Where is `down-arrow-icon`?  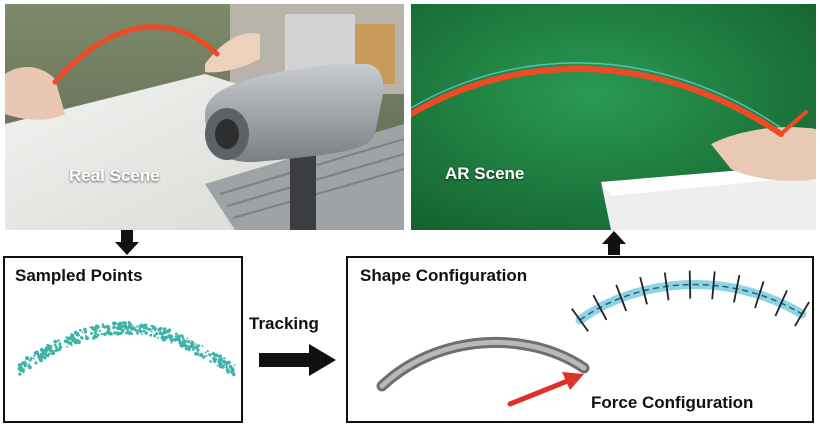 down-arrow-icon is located at coordinates (127, 243).